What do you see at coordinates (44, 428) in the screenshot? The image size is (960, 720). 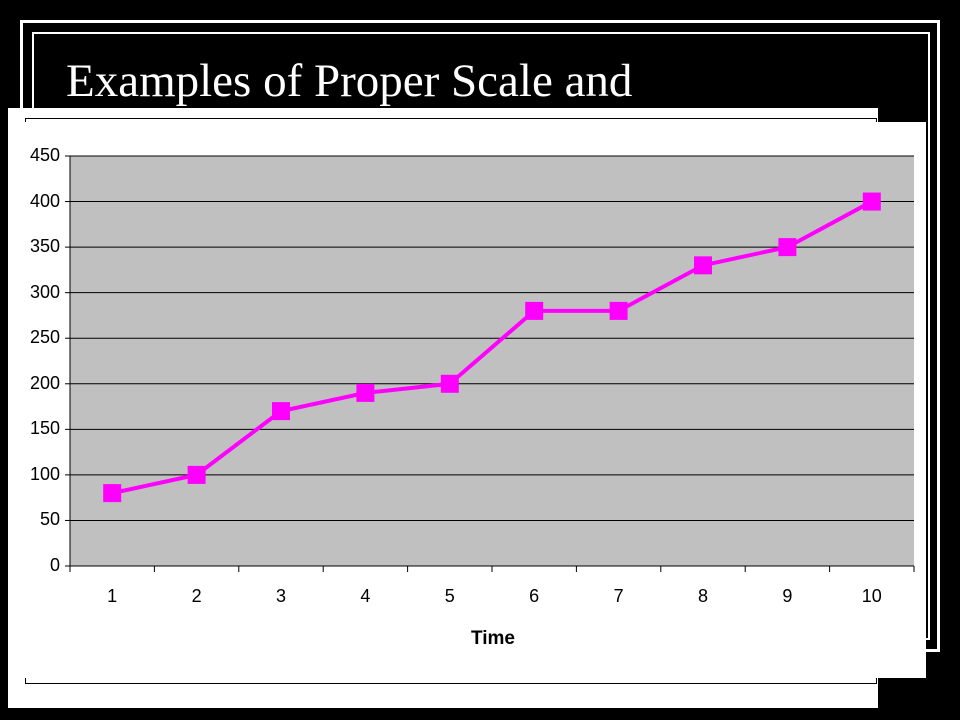 I see `y-tick-label: 150` at bounding box center [44, 428].